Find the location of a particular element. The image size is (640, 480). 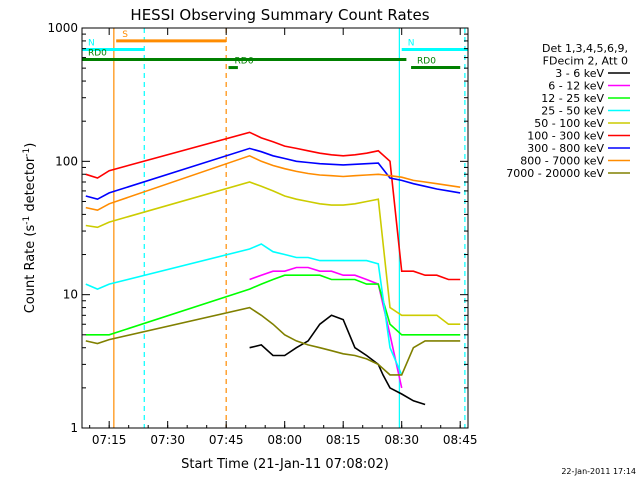

legend-header-0: Det 1,3,4,5,6,9, is located at coordinates (585, 48).